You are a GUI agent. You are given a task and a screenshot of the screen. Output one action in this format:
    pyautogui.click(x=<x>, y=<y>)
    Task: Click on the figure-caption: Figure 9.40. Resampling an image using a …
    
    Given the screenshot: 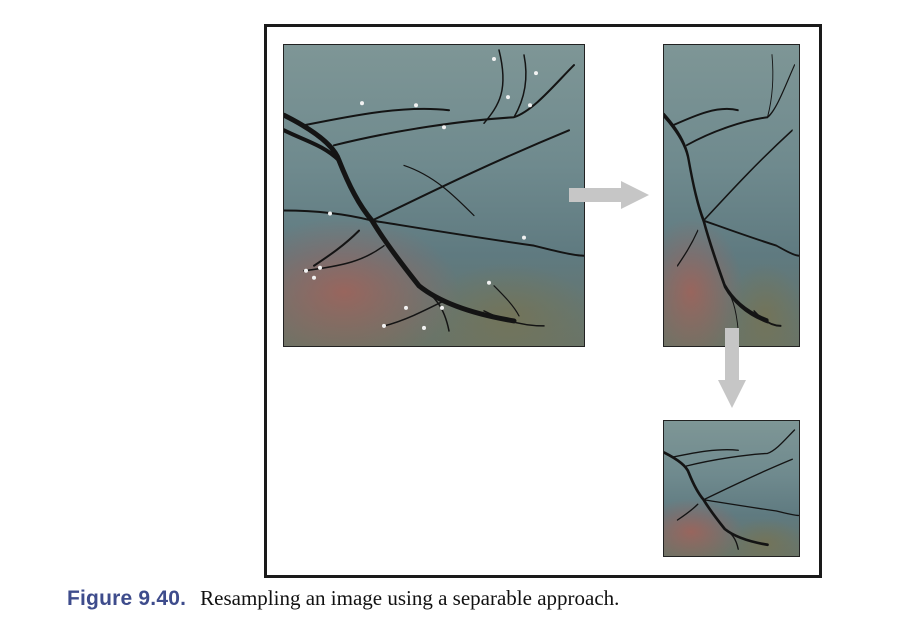 What is the action you would take?
    pyautogui.click(x=343, y=598)
    